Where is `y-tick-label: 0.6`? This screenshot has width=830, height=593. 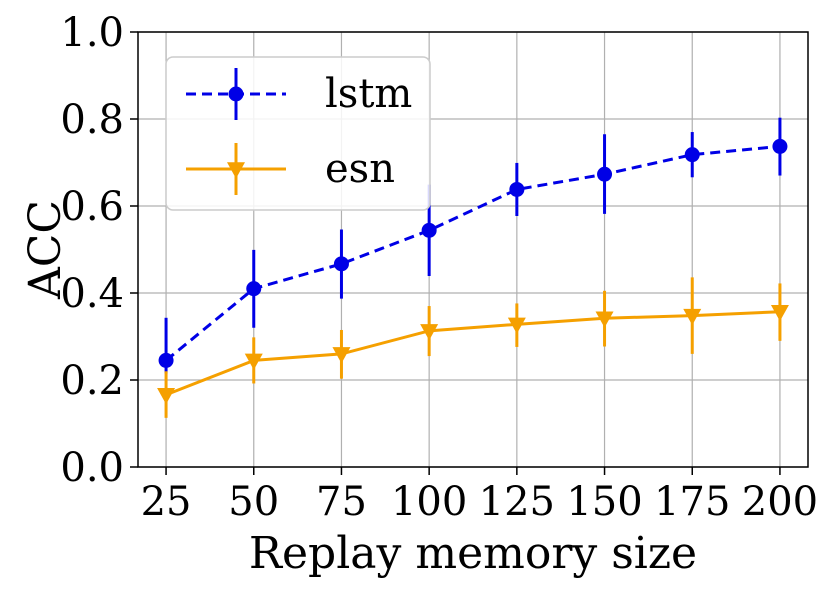
y-tick-label: 0.6 is located at coordinates (92, 207).